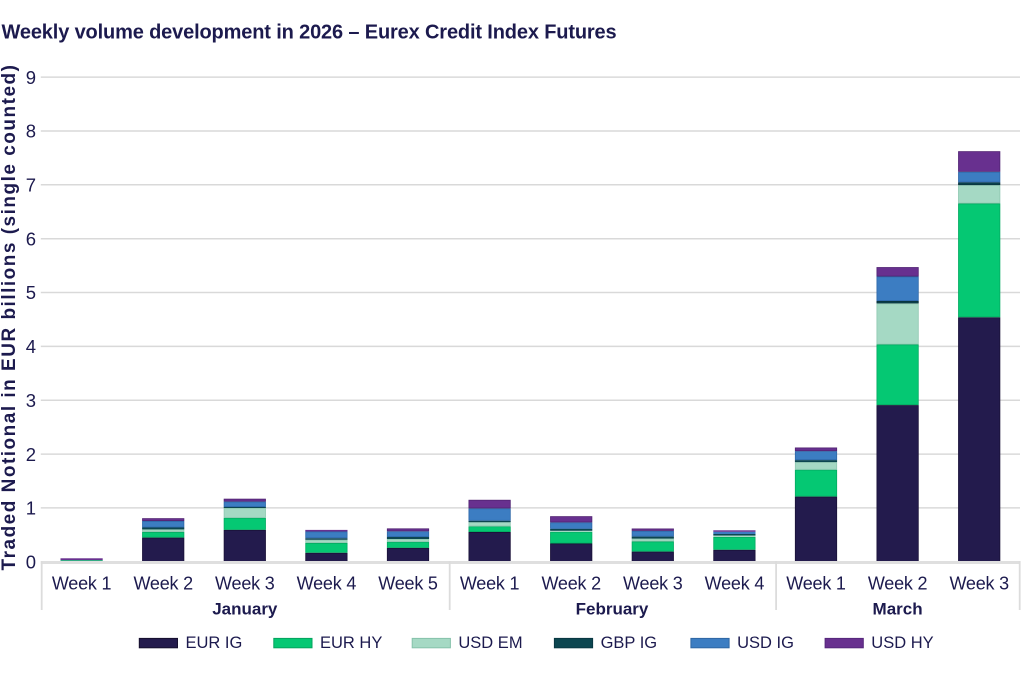 Image resolution: width=1024 pixels, height=676 pixels. What do you see at coordinates (408, 584) in the screenshot?
I see `svg-text: Week 5` at bounding box center [408, 584].